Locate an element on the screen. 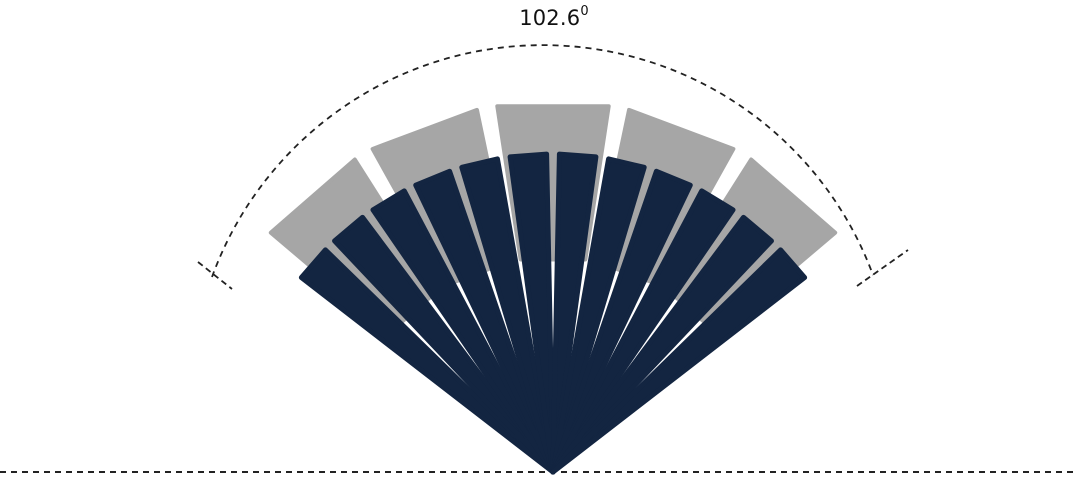 The height and width of the screenshot is (479, 1075). angle-tick-right is located at coordinates (882, 268).